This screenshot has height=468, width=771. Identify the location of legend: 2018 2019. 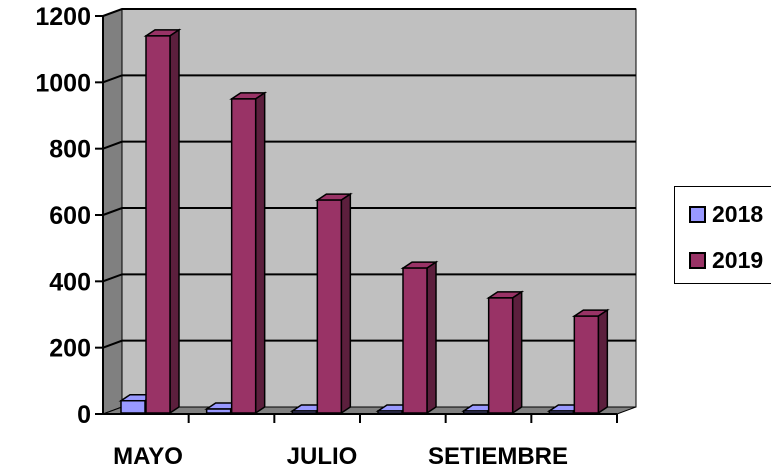
(722, 235).